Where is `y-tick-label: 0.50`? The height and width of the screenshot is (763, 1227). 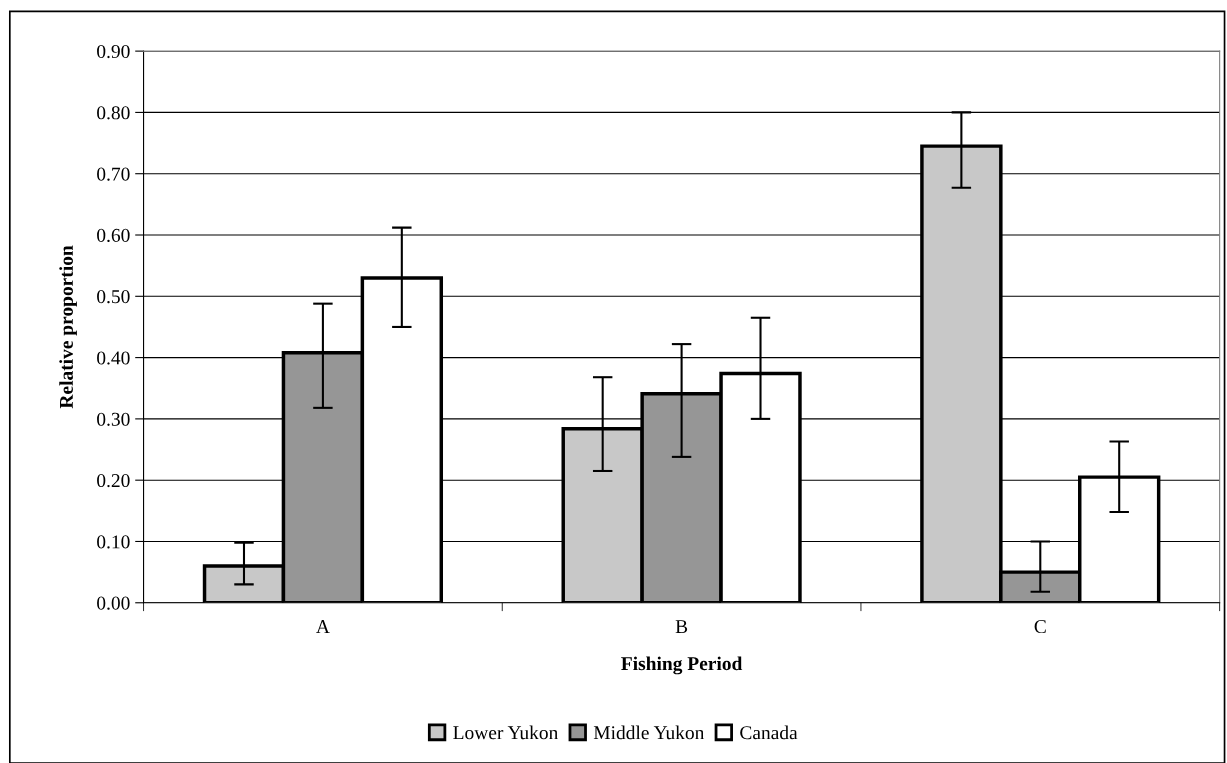 y-tick-label: 0.50 is located at coordinates (113, 297).